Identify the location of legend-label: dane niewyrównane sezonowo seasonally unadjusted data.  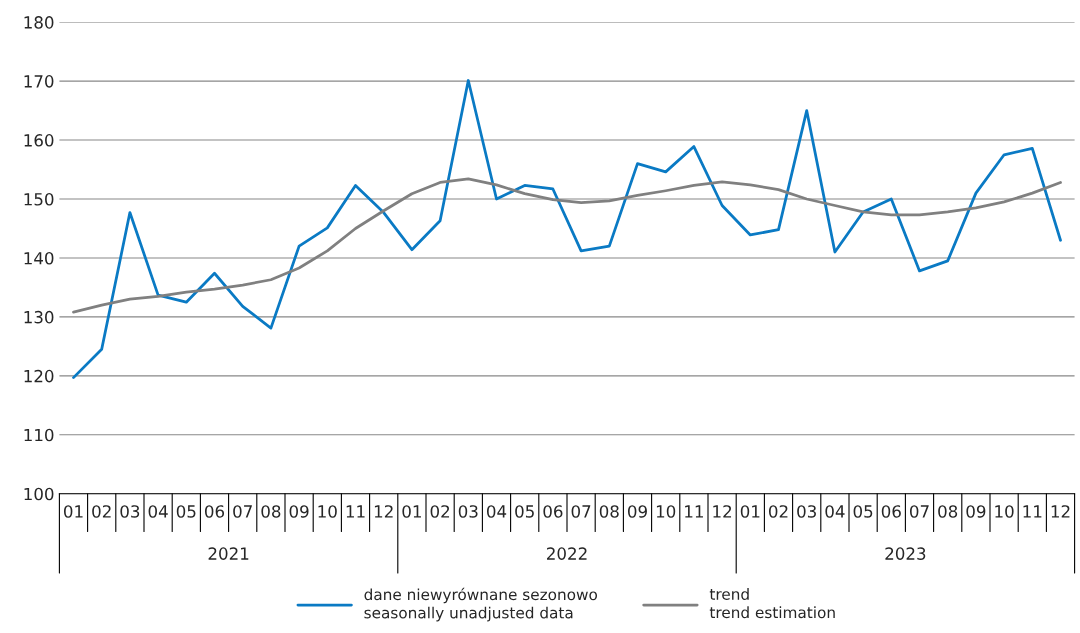
(481, 604).